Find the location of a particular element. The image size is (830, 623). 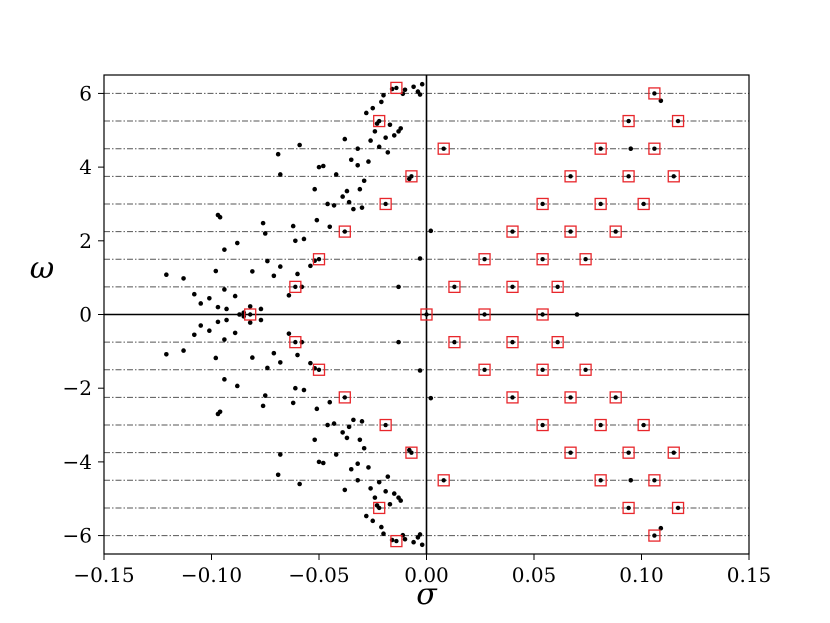

x-tick-label: −0.10 is located at coordinates (211, 575).